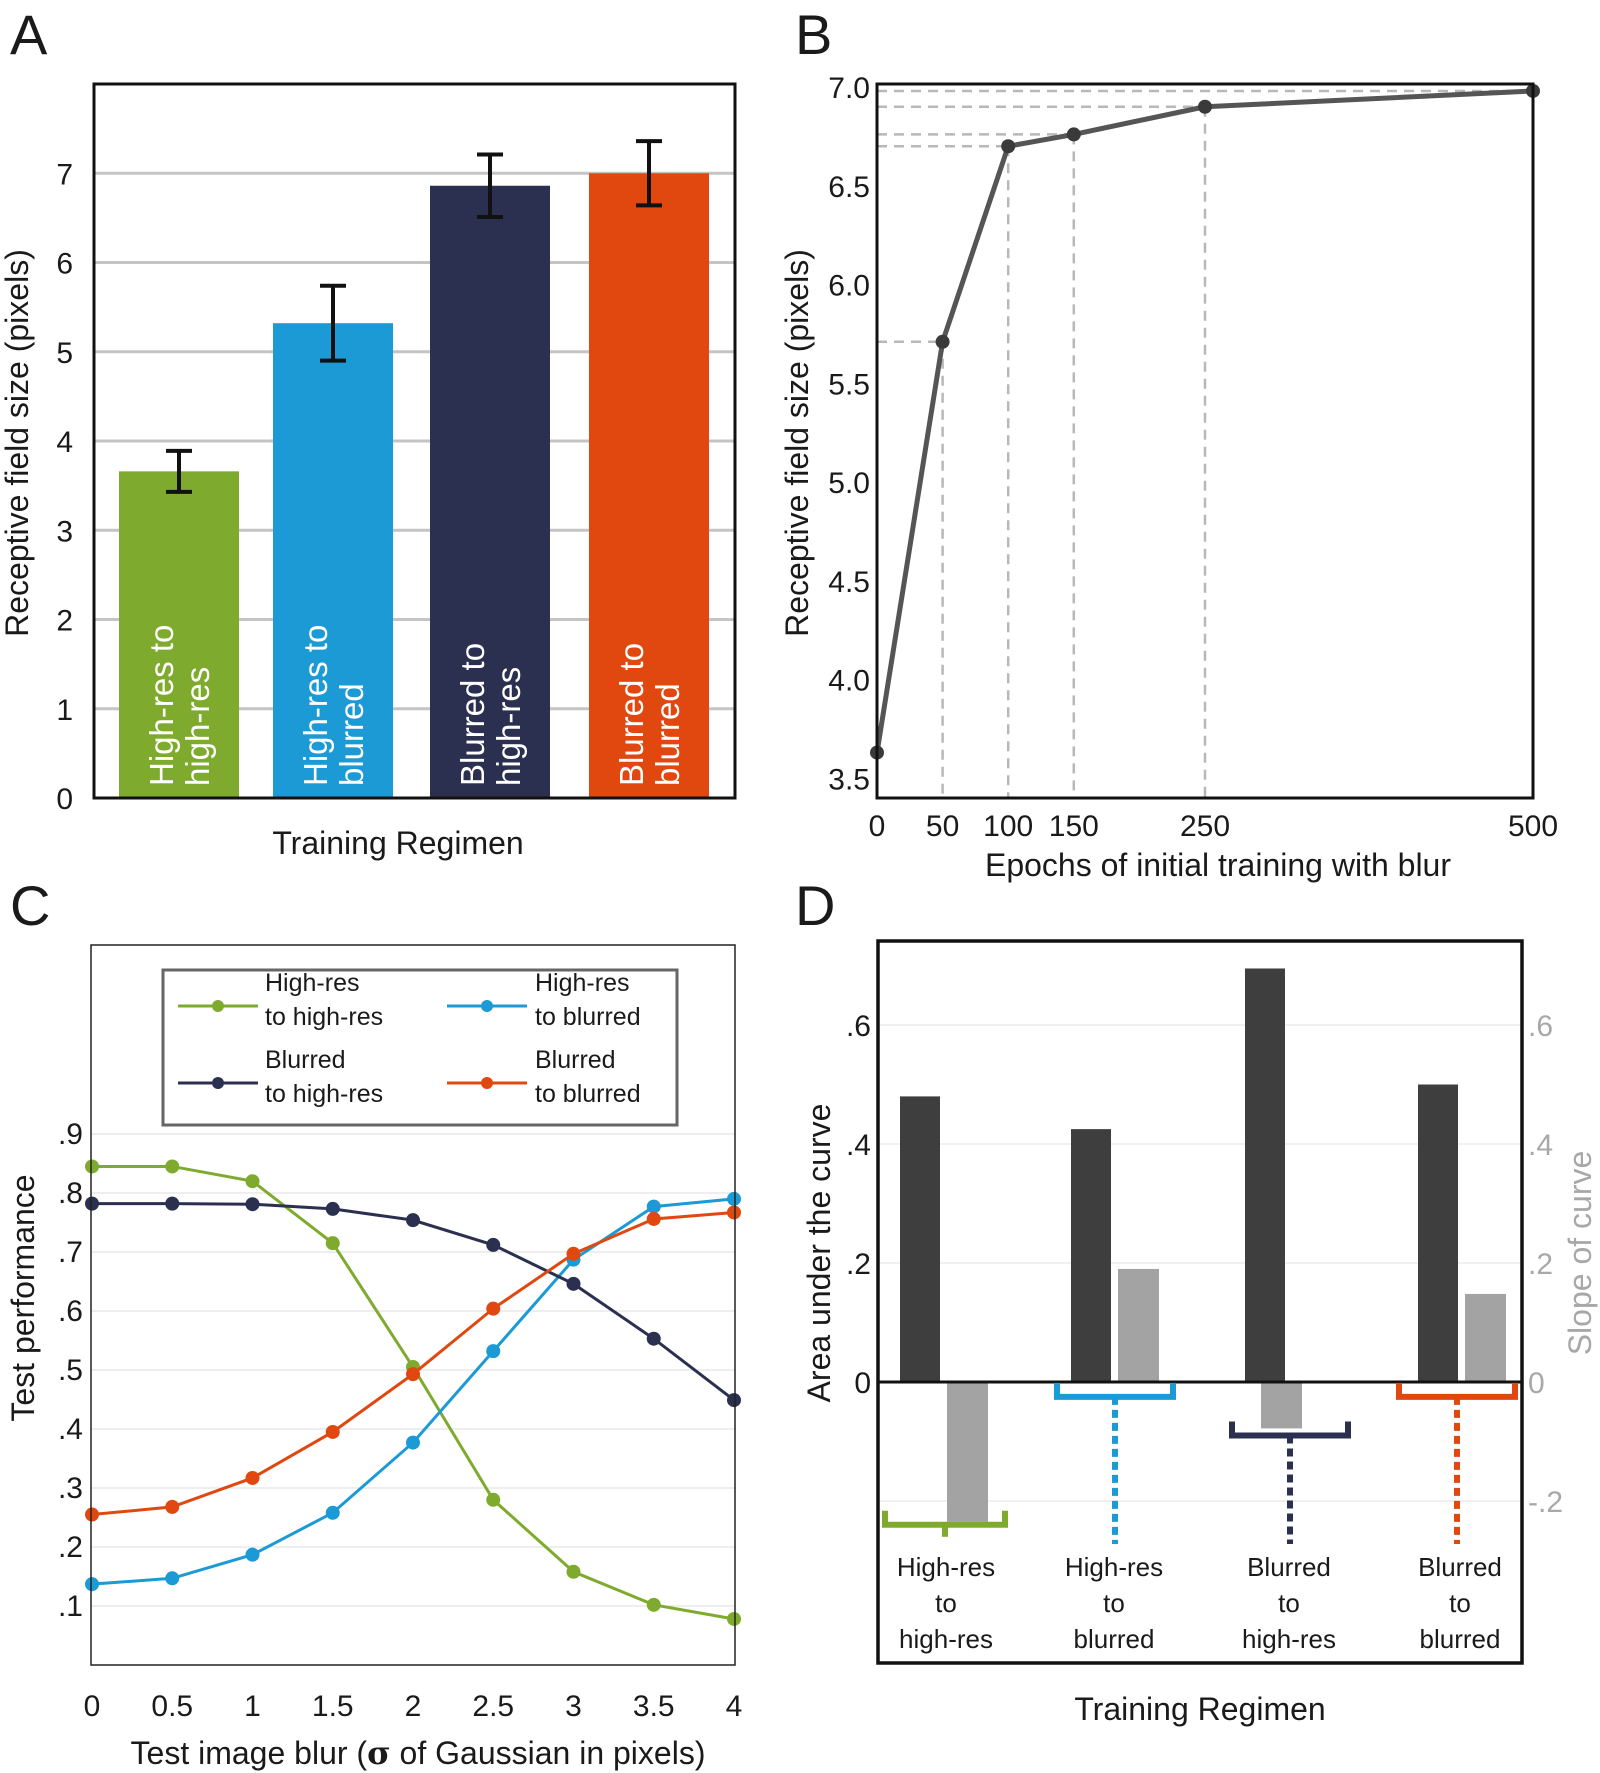 The width and height of the screenshot is (1600, 1773). I want to click on bar-label: High-res tohigh-res, so click(179, 705).